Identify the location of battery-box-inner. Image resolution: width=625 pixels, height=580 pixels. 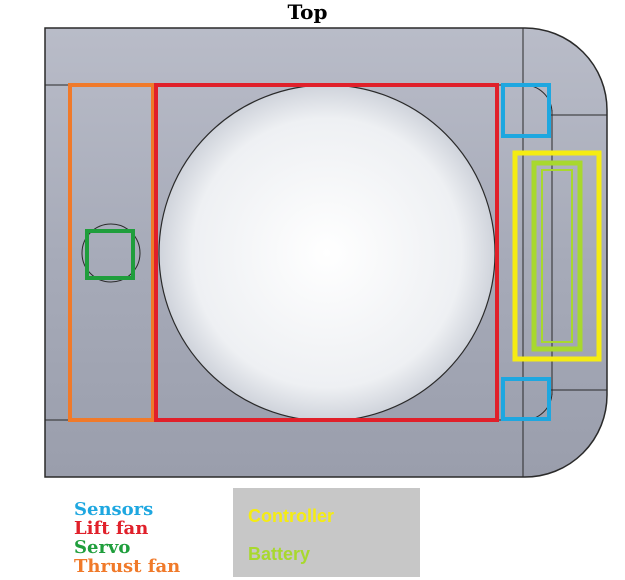
(557, 256).